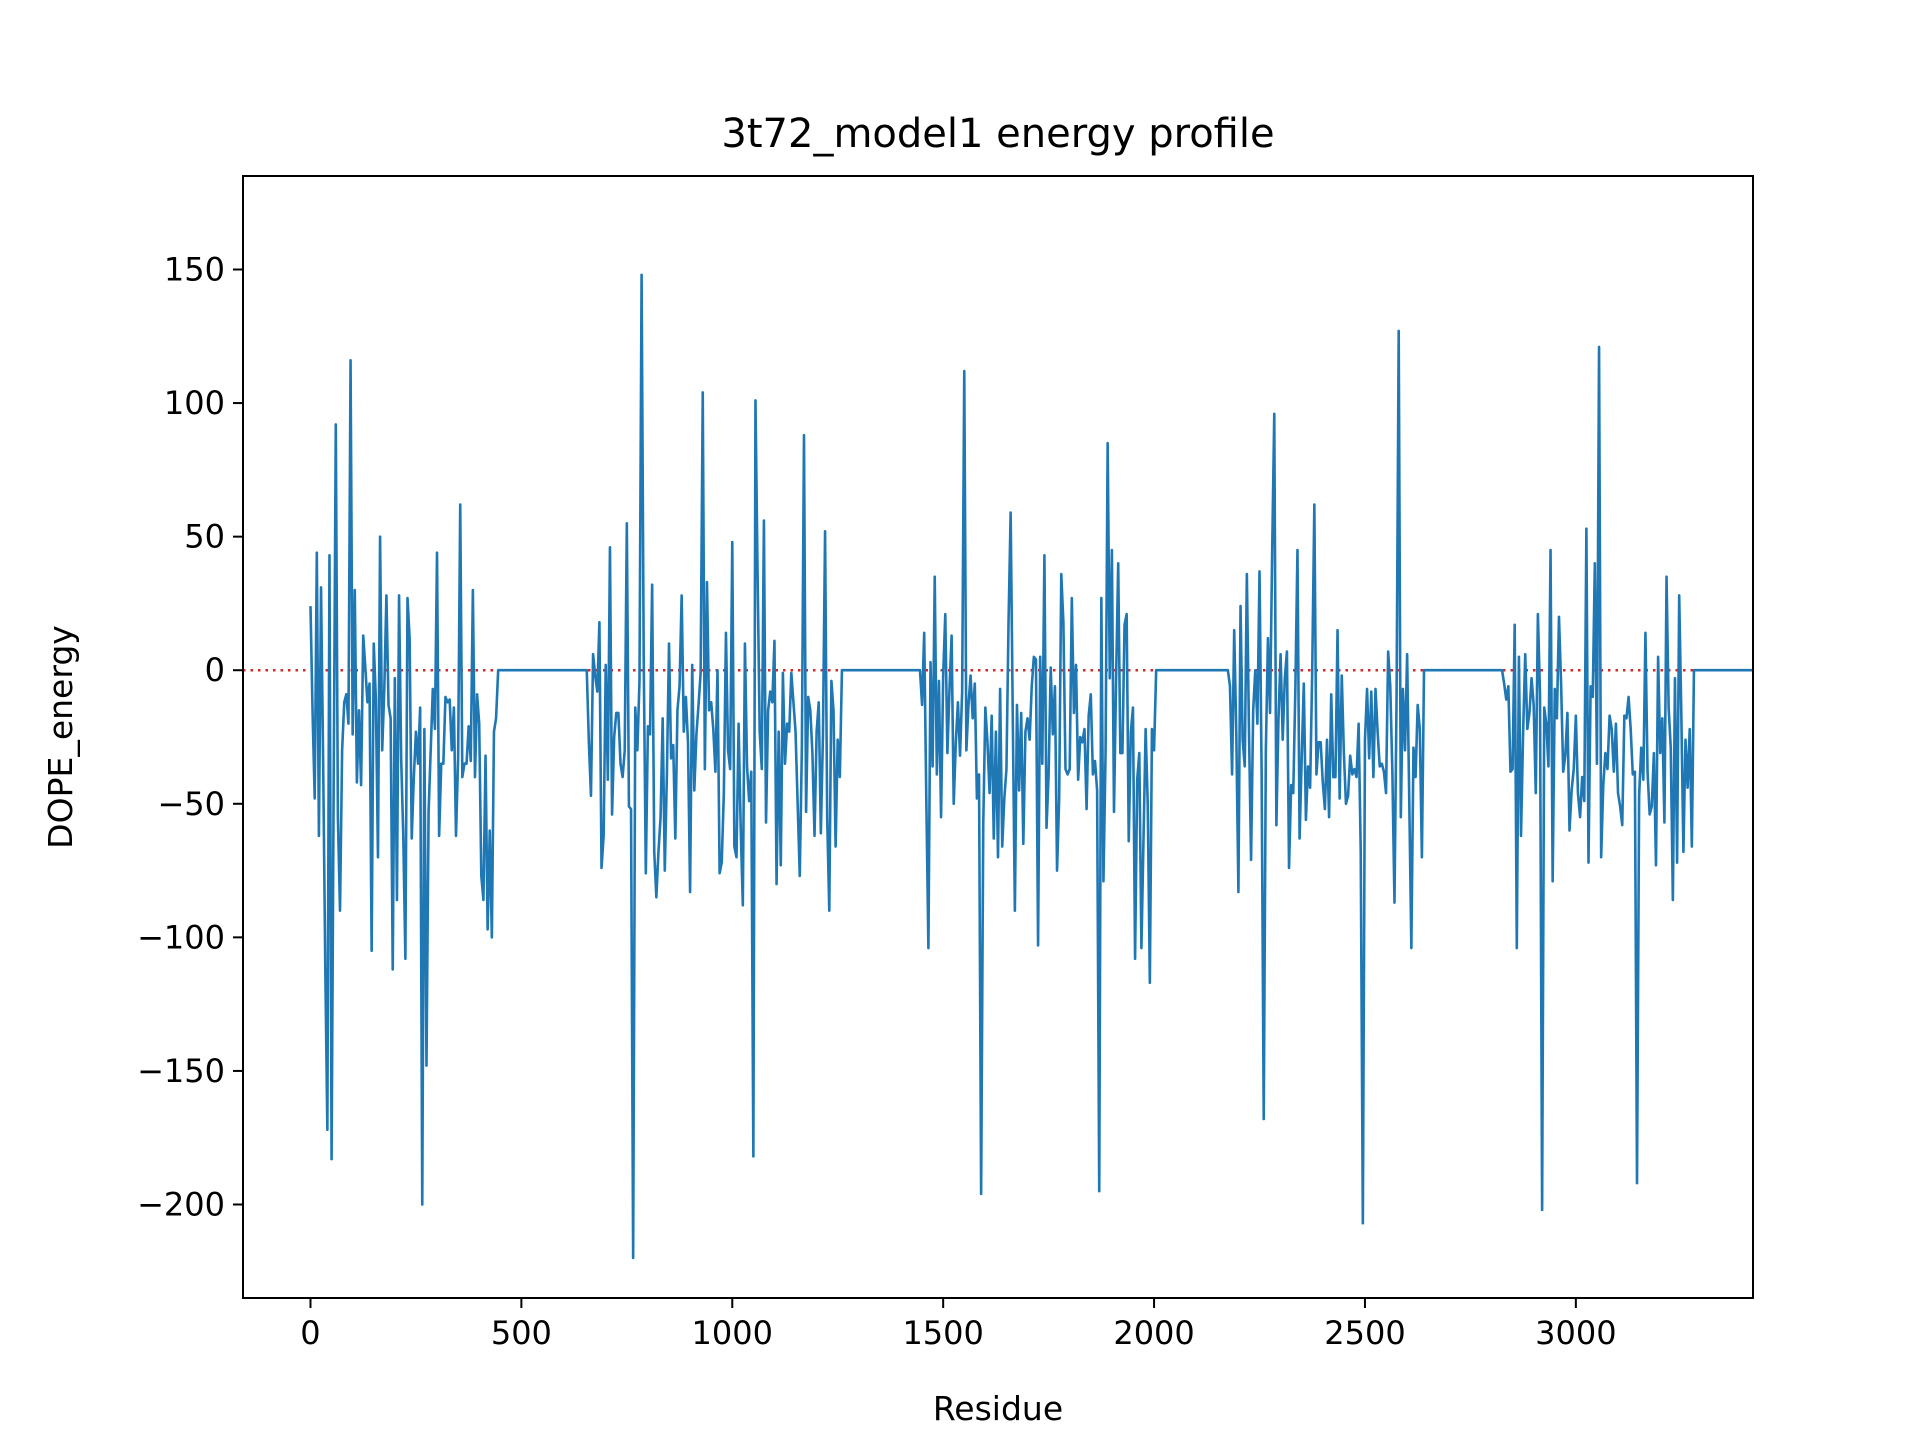 Image resolution: width=1920 pixels, height=1440 pixels. I want to click on x-tick-label: 2500, so click(1364, 1333).